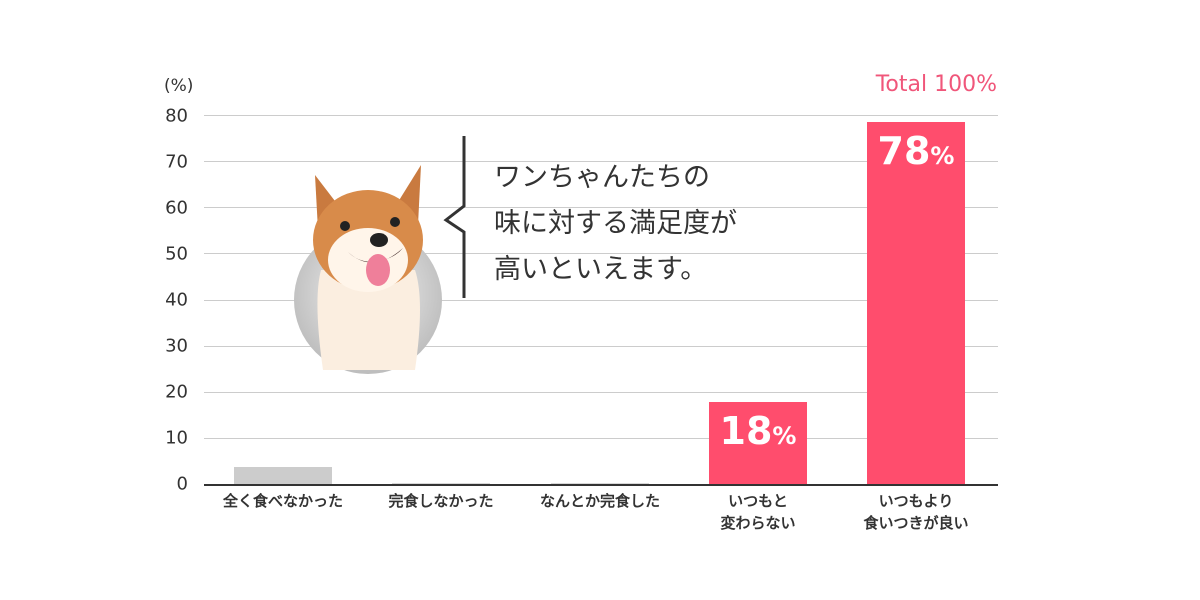 This screenshot has width=1200, height=600. I want to click on total-label: Total 100%, so click(936, 84).